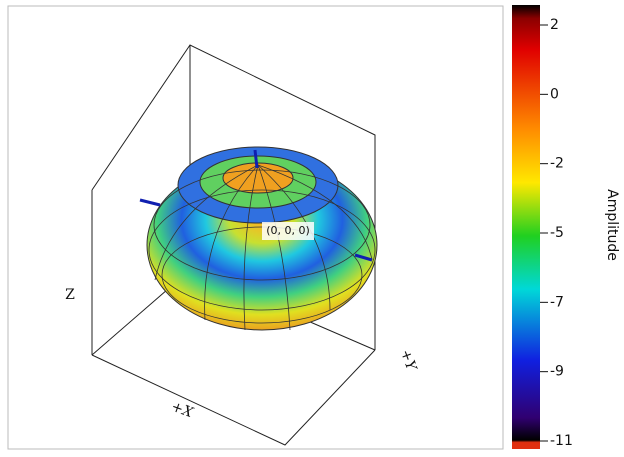 Image resolution: width=624 pixels, height=457 pixels. I want to click on z-axis-label: Z, so click(70, 295).